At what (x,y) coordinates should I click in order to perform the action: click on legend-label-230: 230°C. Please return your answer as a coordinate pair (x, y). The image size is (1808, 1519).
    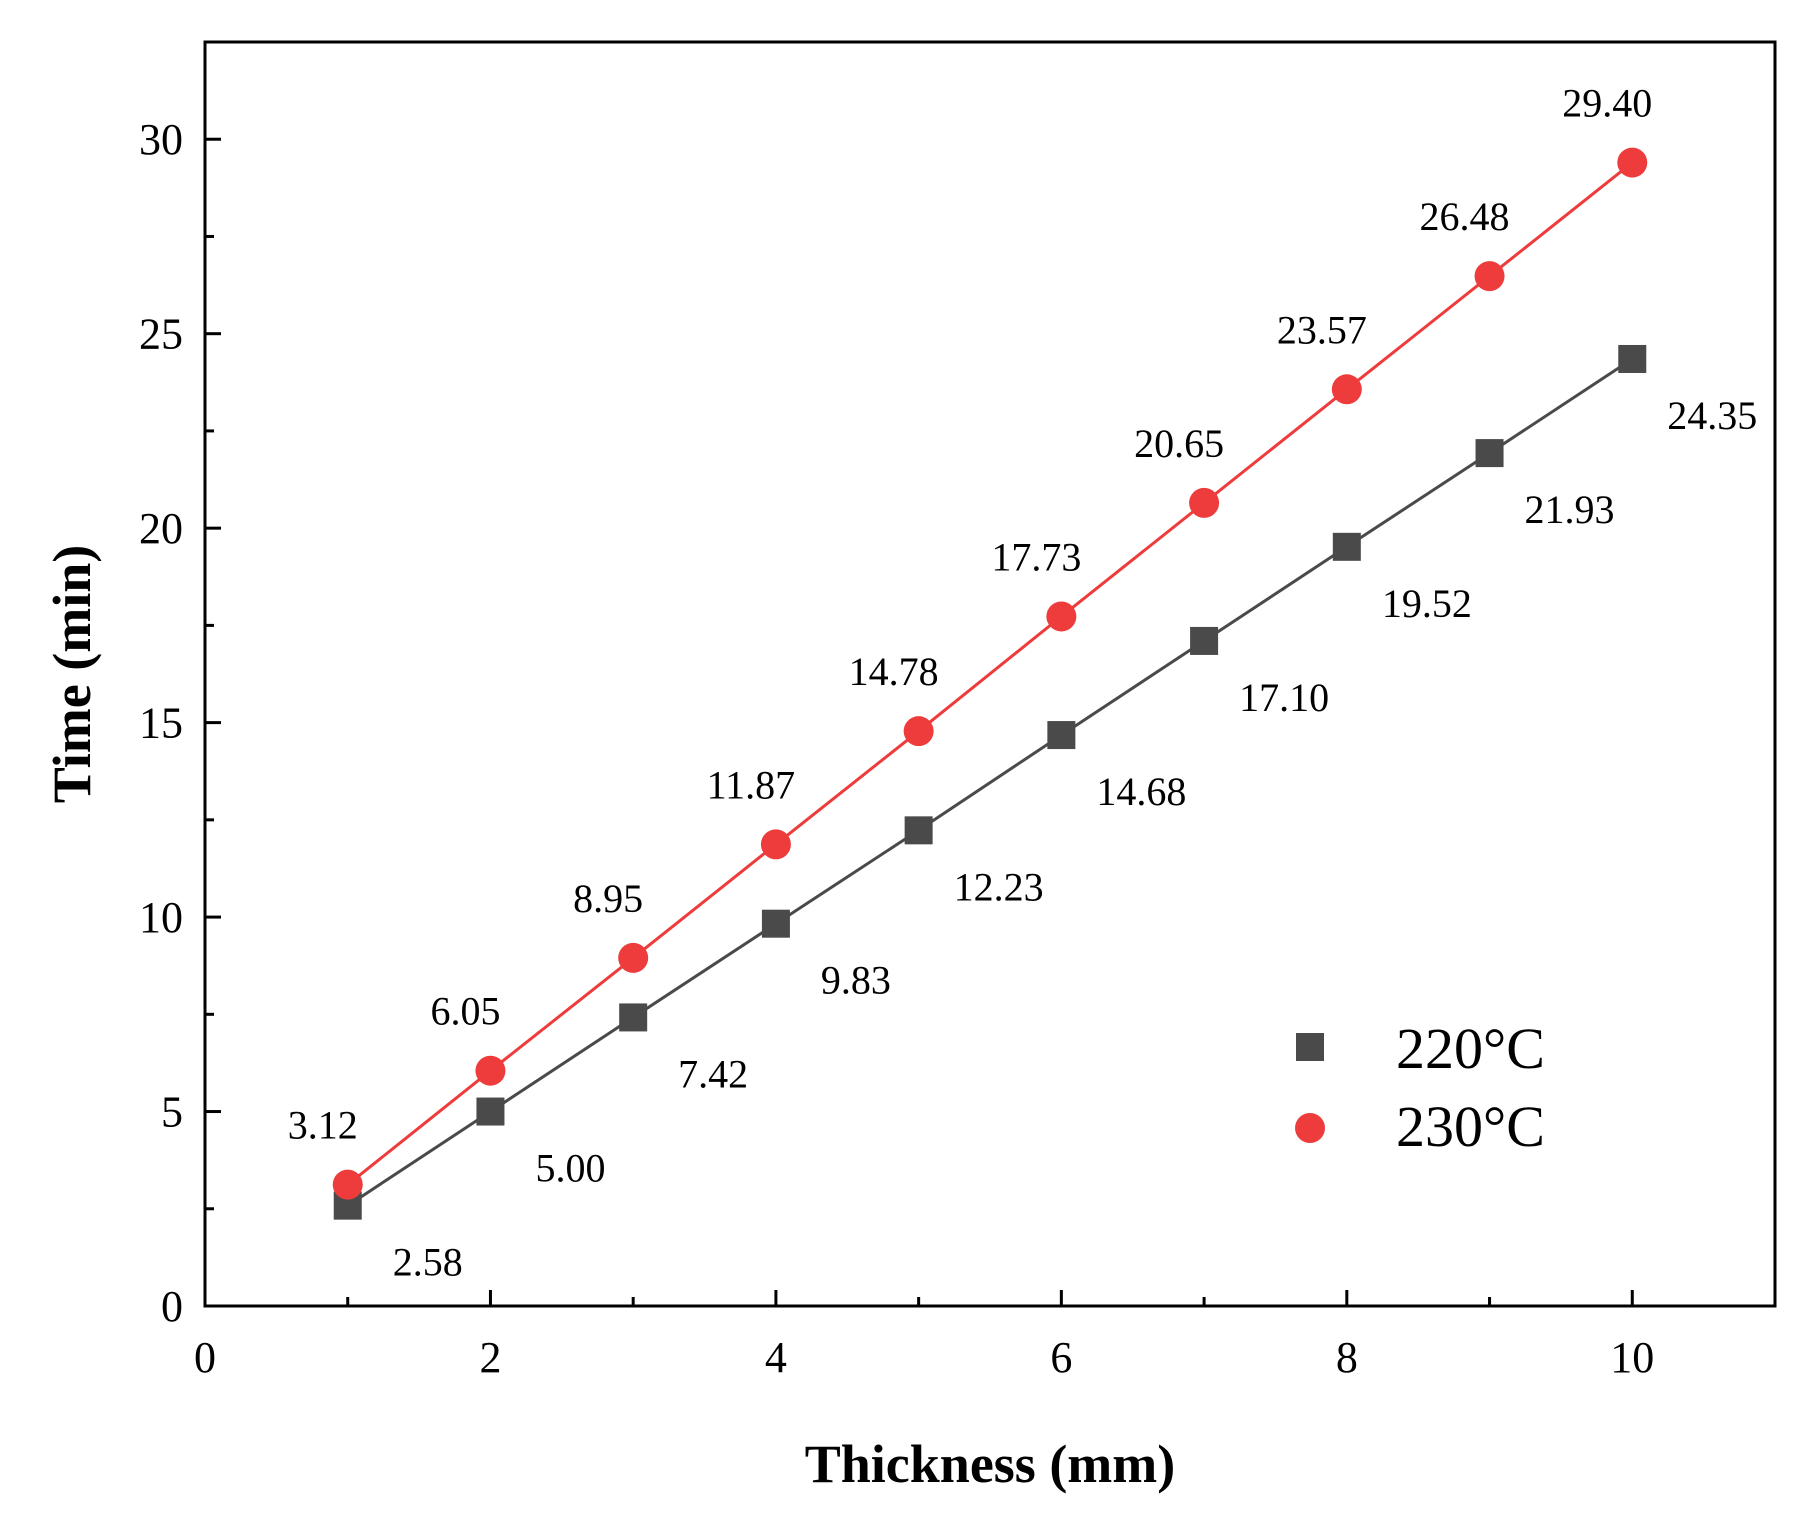
    Looking at the image, I should click on (1470, 1126).